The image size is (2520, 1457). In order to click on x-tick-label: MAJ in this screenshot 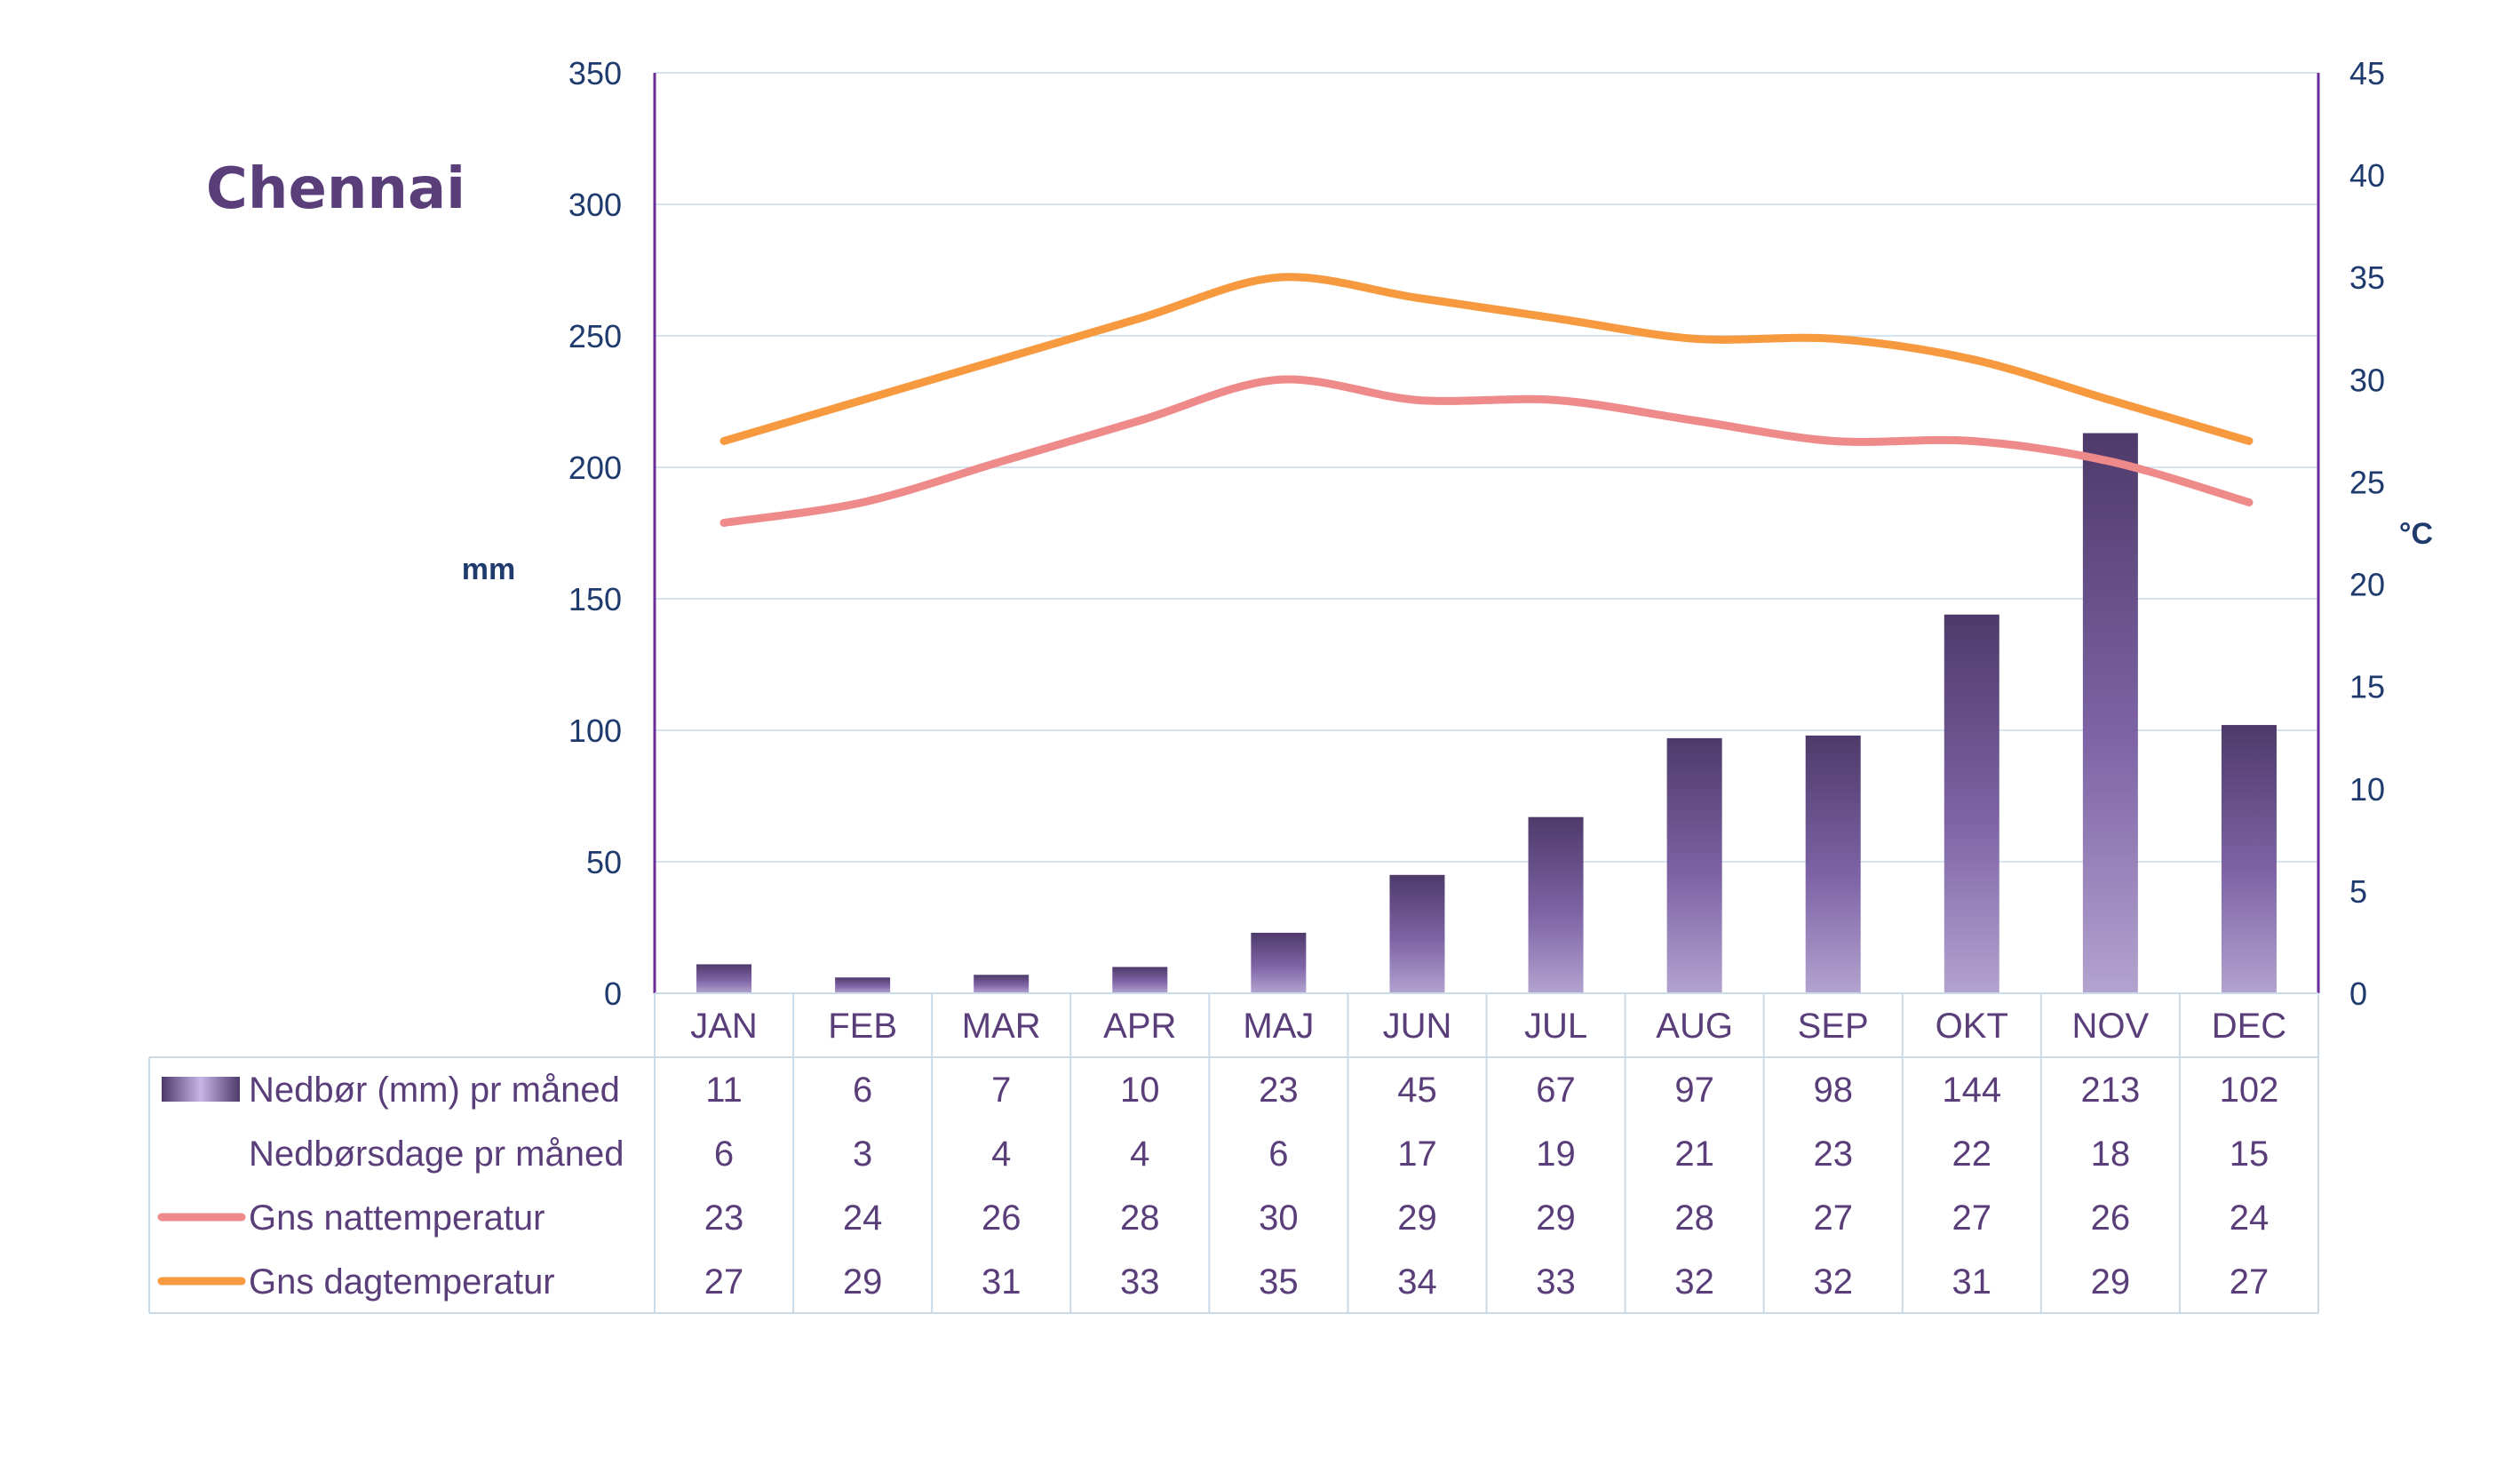, I will do `click(1278, 1026)`.